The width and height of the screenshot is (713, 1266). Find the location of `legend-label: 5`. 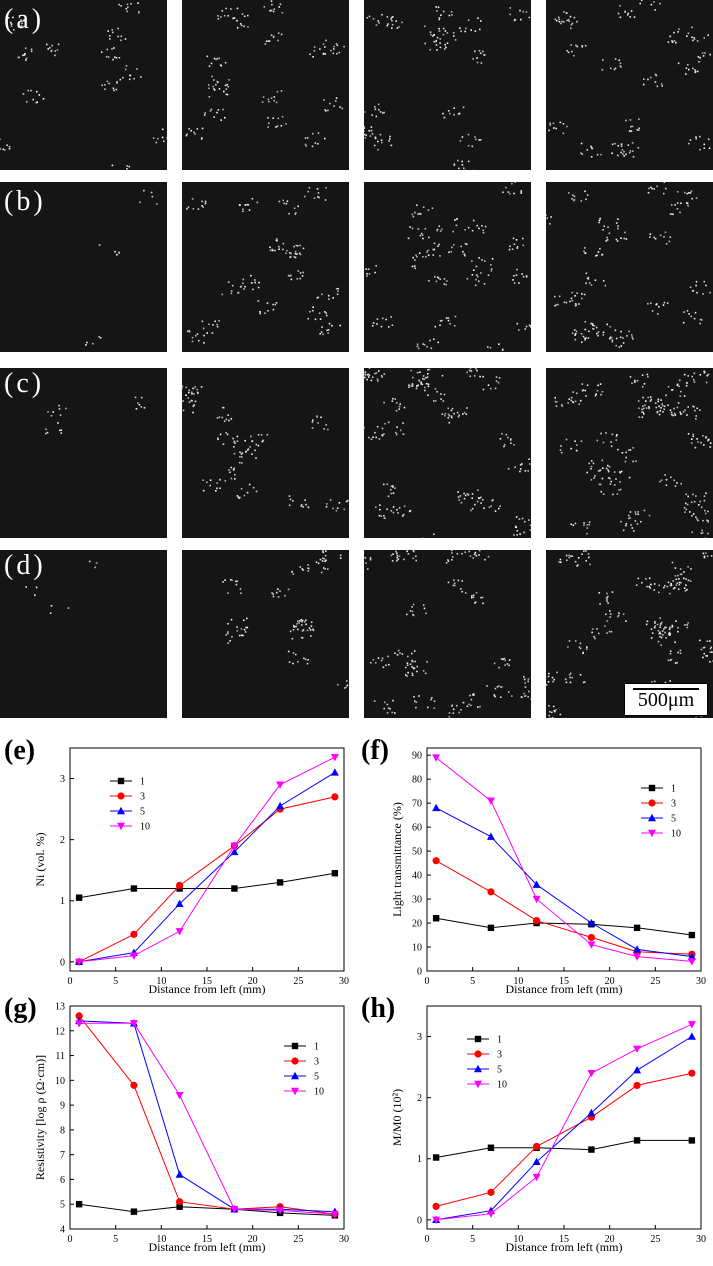

legend-label: 5 is located at coordinates (142, 812).